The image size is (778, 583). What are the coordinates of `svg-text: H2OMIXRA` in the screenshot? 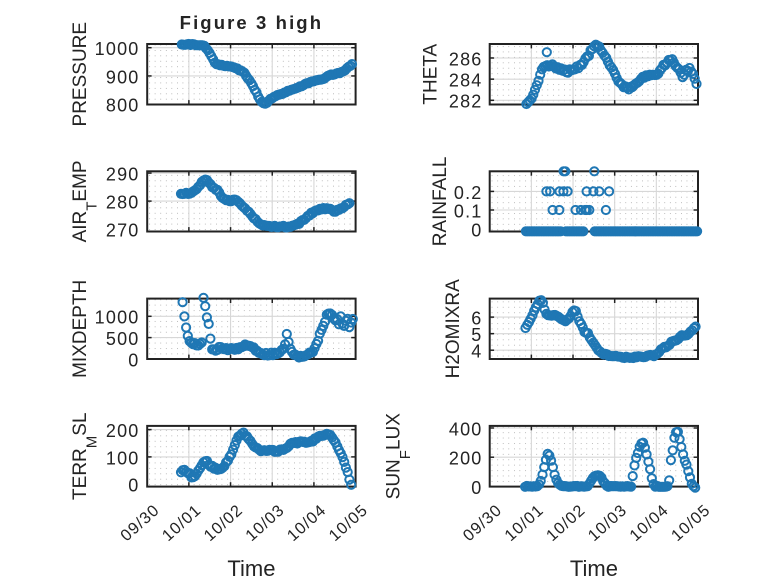 It's located at (453, 329).